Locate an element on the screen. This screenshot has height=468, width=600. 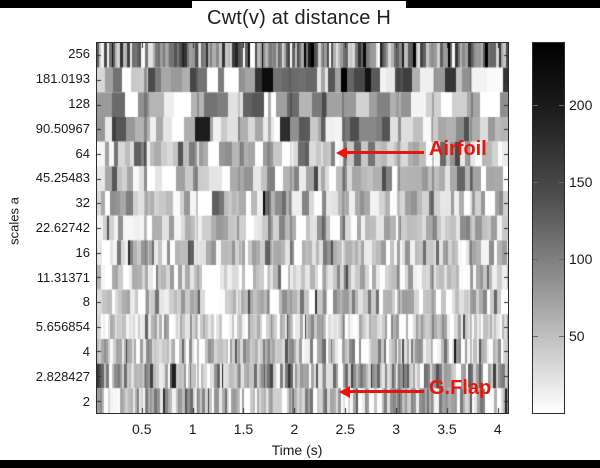
y-tick-label: 32 is located at coordinates (82, 203).